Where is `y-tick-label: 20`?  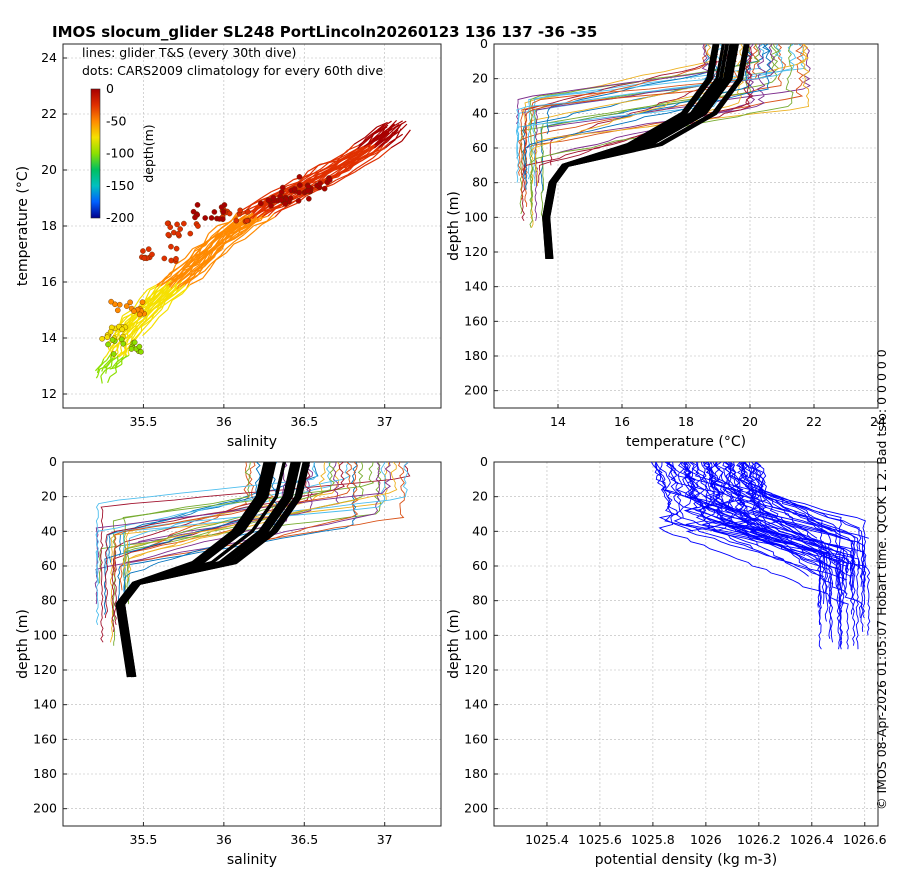
y-tick-label: 20 is located at coordinates (480, 496).